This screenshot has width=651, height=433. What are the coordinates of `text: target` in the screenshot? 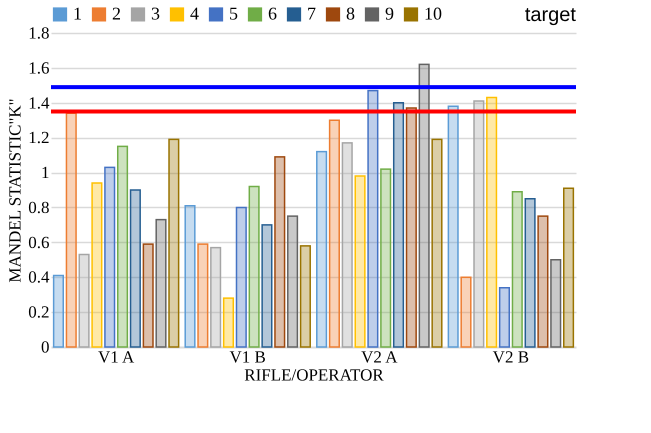 It's located at (550, 15).